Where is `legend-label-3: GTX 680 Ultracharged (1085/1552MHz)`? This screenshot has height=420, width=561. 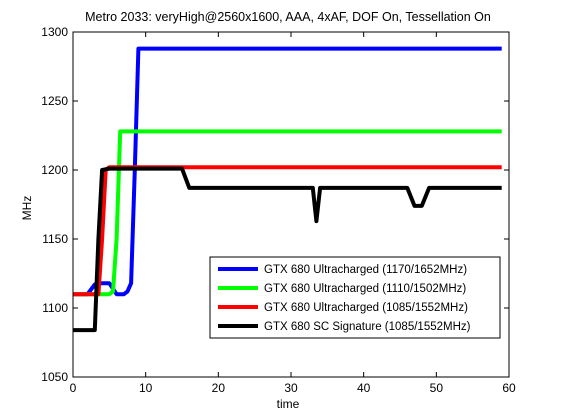 legend-label-3: GTX 680 Ultracharged (1085/1552MHz) is located at coordinates (366, 308).